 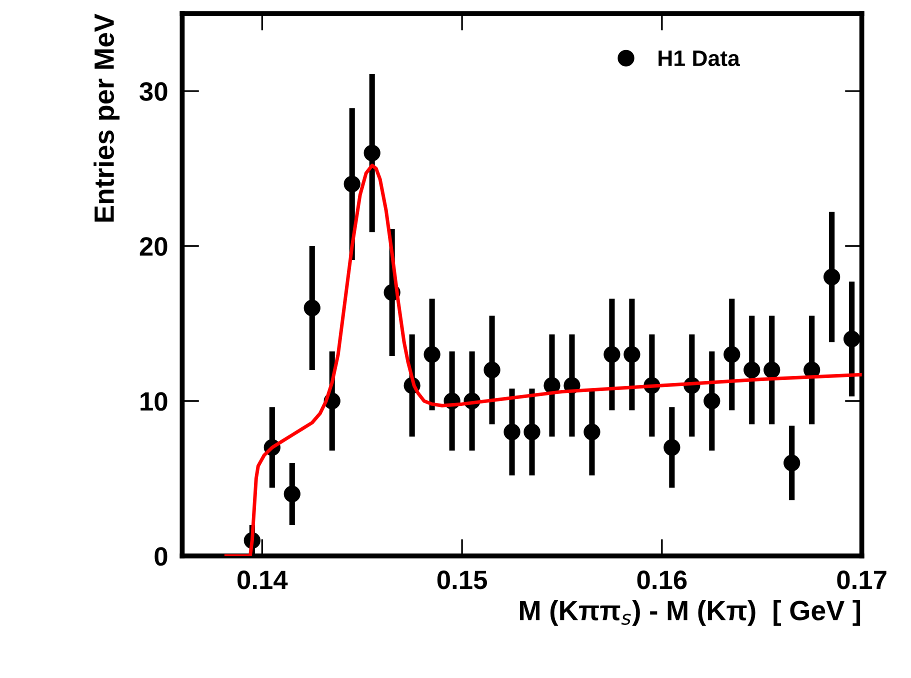 I want to click on y-tick-label: 10, so click(x=154, y=401).